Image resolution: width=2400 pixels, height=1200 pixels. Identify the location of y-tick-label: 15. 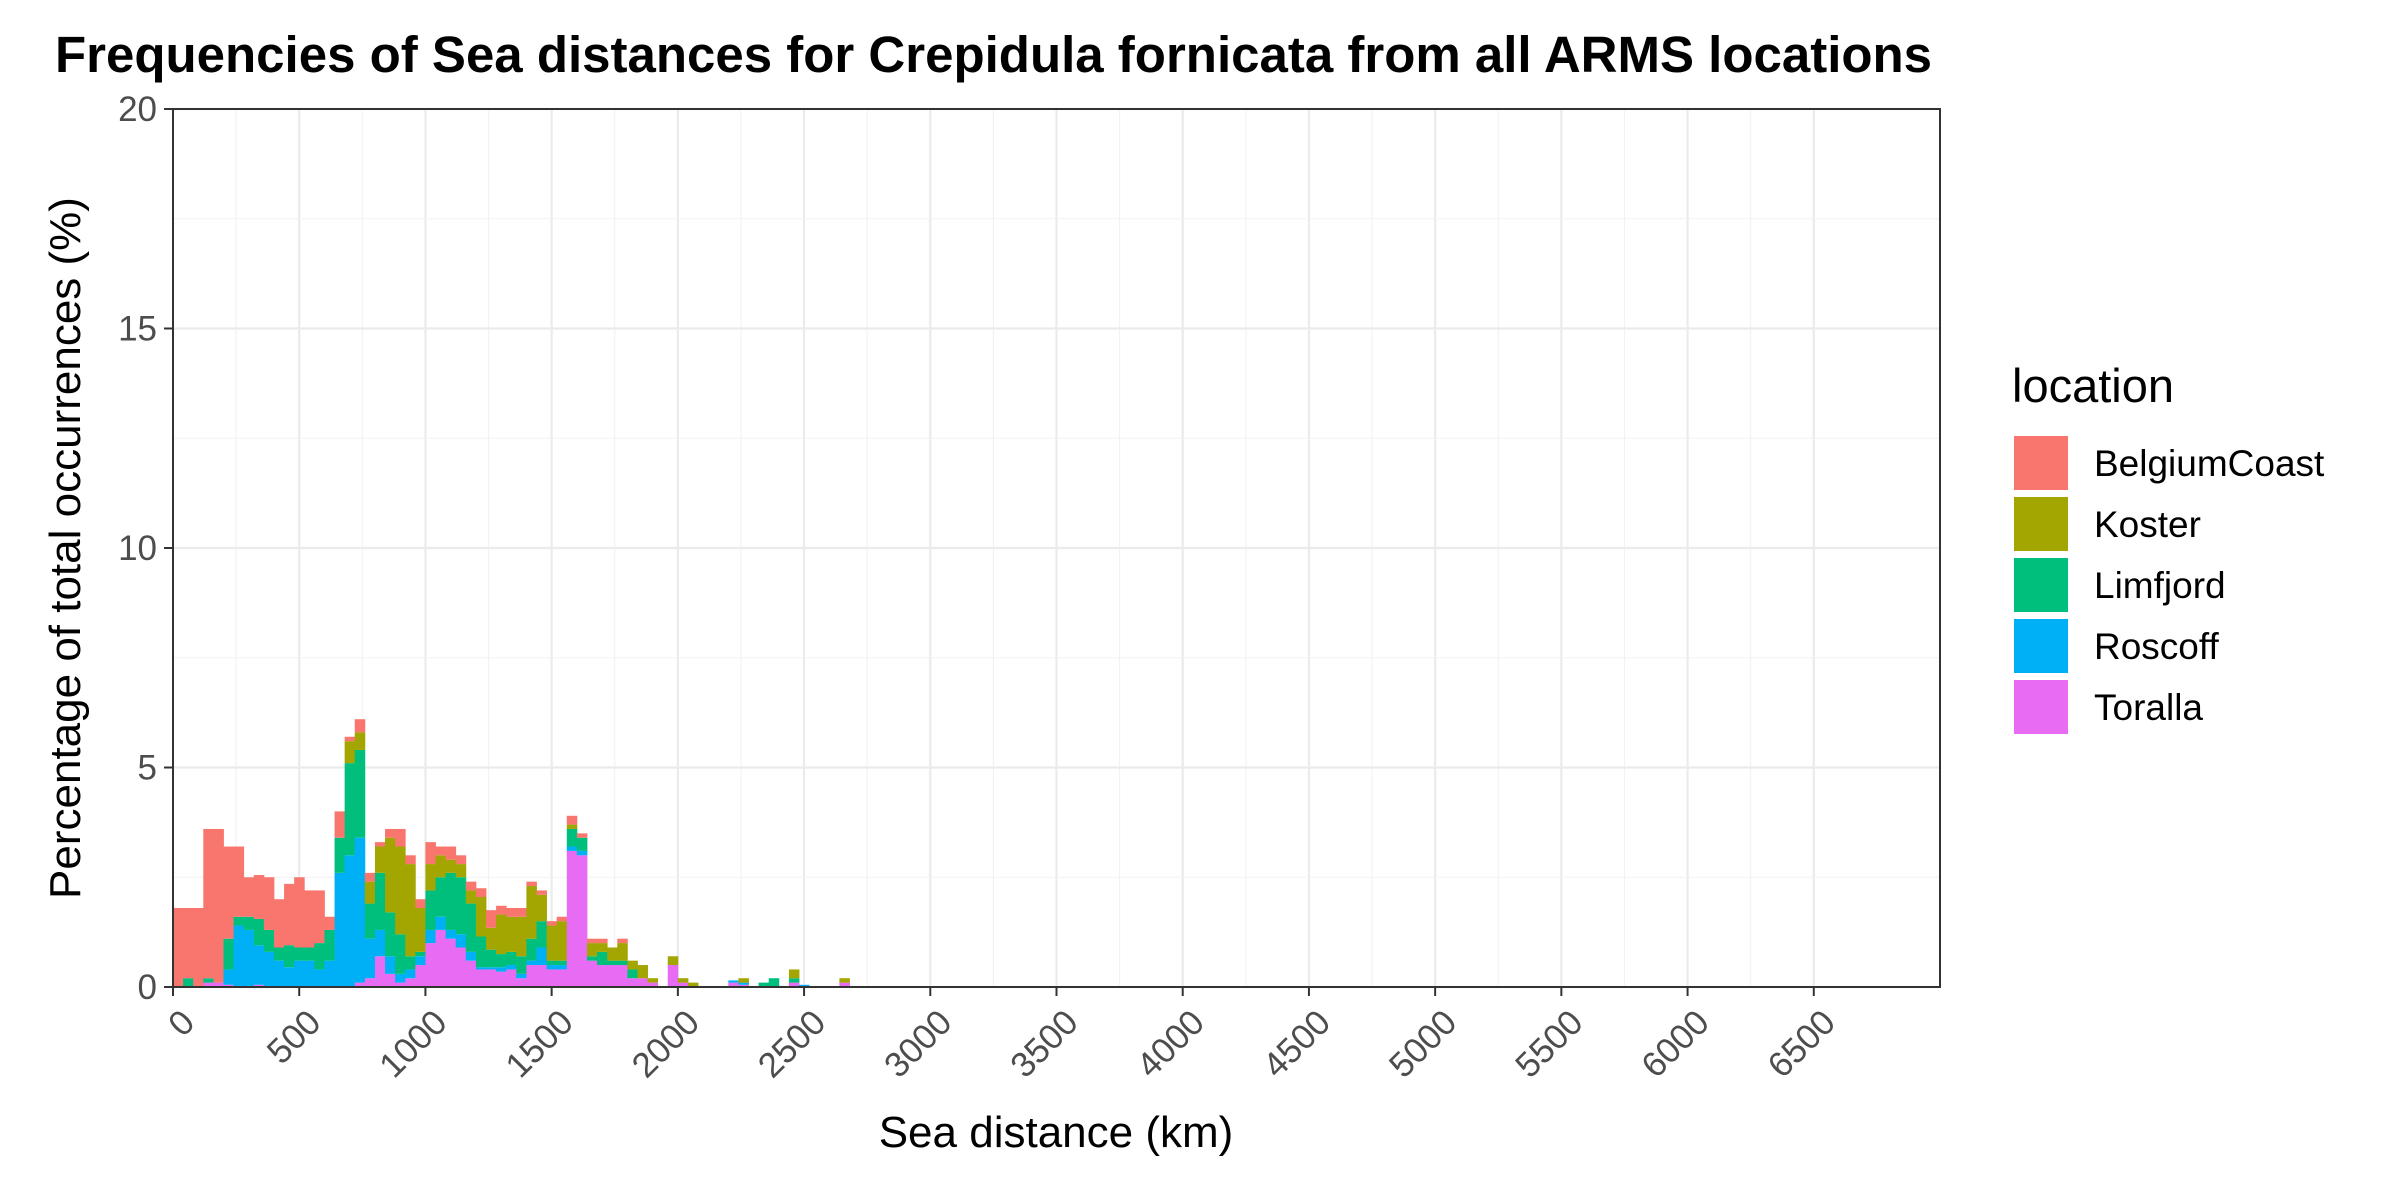
(137, 329).